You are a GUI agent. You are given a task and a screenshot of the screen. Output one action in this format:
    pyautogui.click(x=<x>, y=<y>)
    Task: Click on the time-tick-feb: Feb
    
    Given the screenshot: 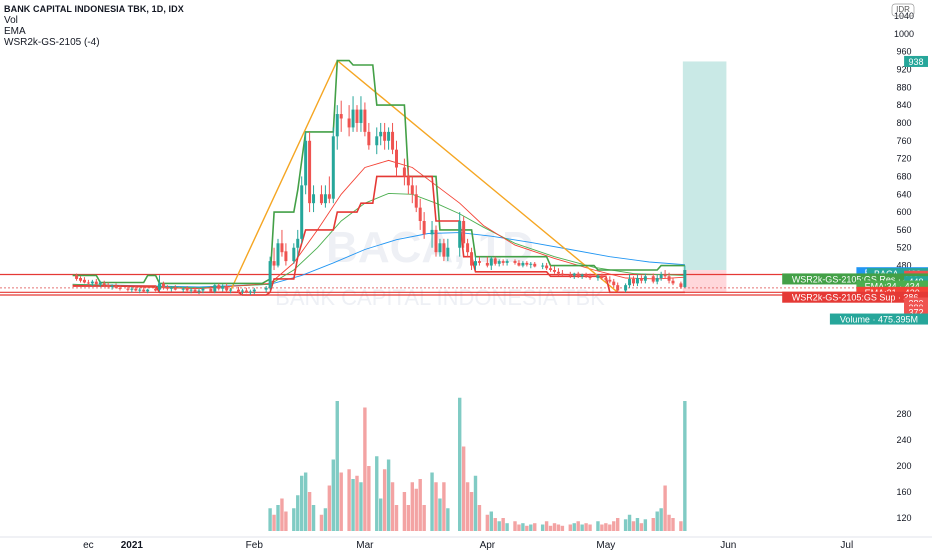 What is the action you would take?
    pyautogui.click(x=255, y=545)
    